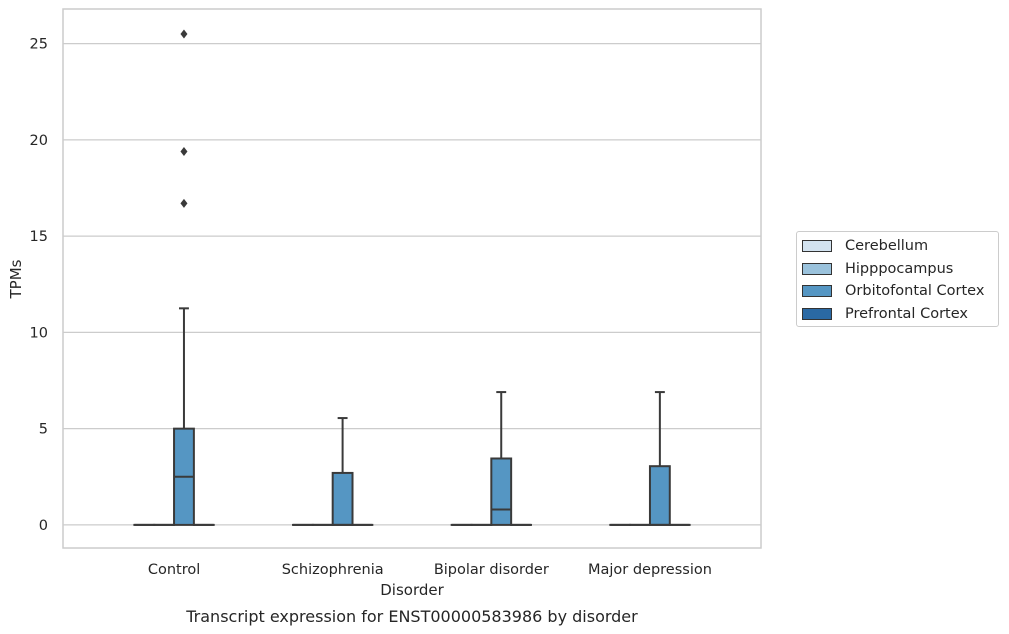  I want to click on y-axis-label: TPMs, so click(16, 279).